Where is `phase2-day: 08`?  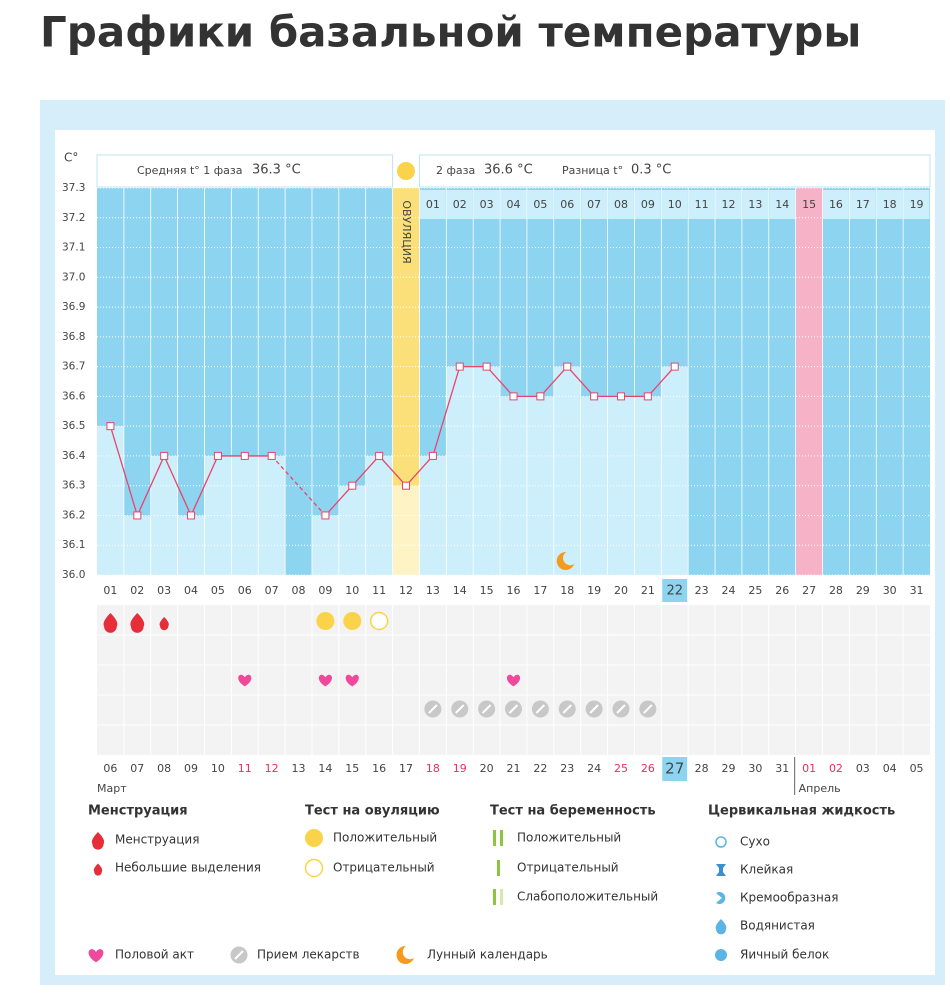 phase2-day: 08 is located at coordinates (621, 204).